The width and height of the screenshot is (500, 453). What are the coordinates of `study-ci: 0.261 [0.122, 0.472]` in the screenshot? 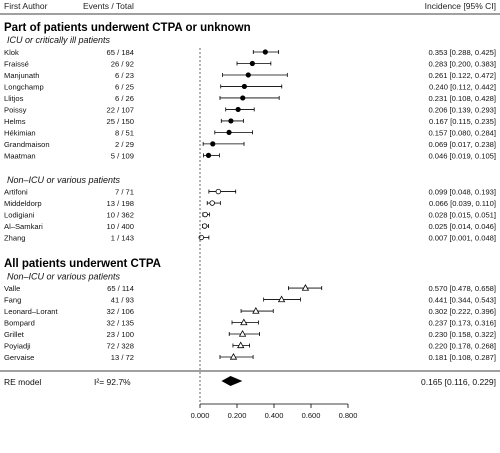 It's located at (462, 75).